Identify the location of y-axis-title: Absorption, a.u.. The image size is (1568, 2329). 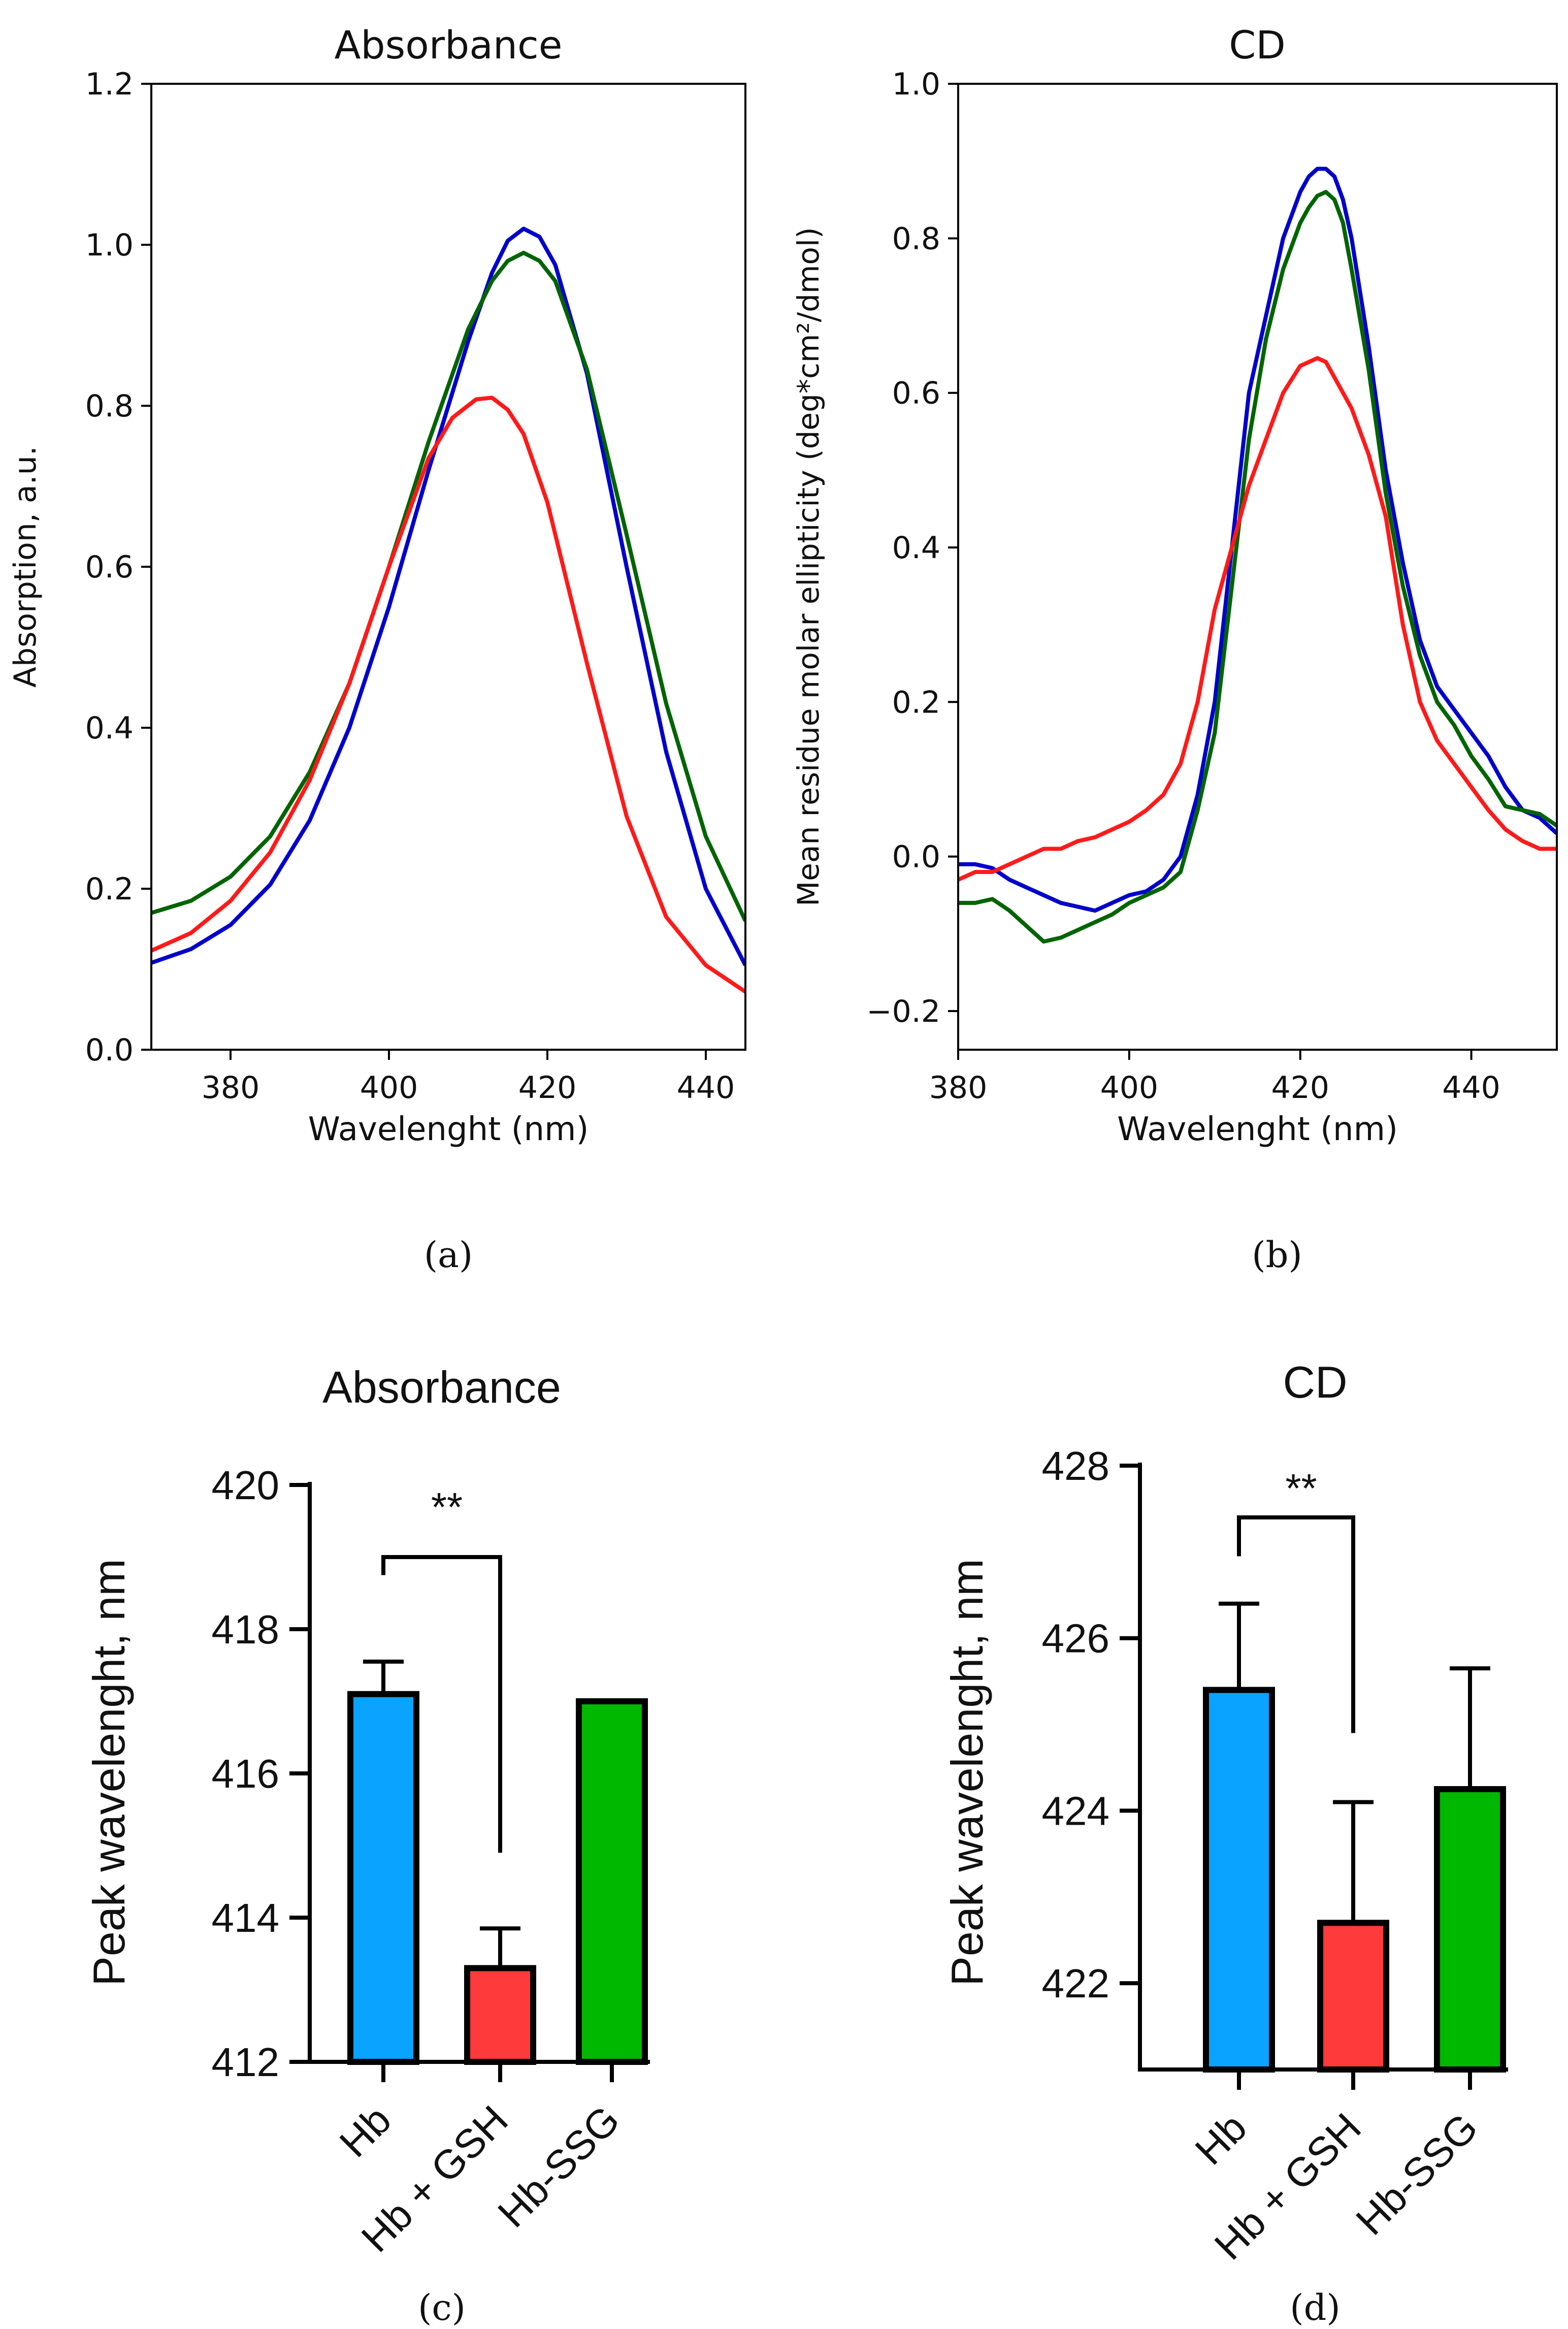
(25, 567).